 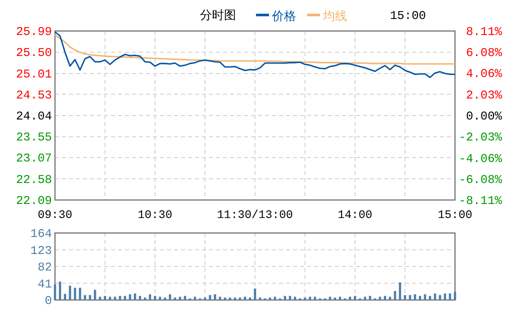 I want to click on y2-tick-label: 2.03%, so click(x=484, y=95).